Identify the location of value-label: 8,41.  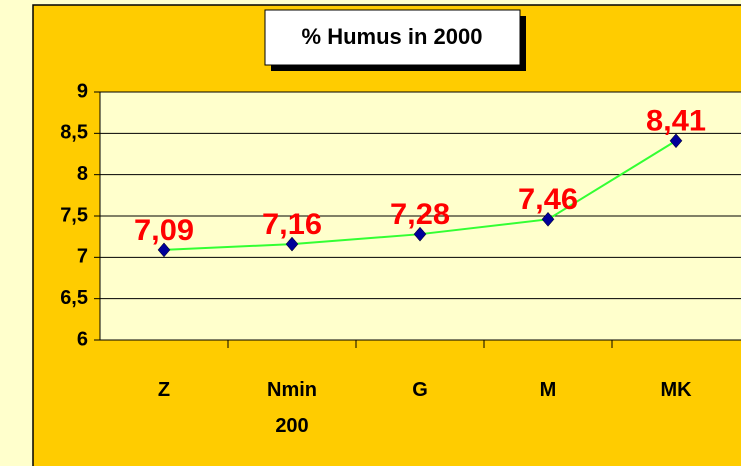
(676, 121).